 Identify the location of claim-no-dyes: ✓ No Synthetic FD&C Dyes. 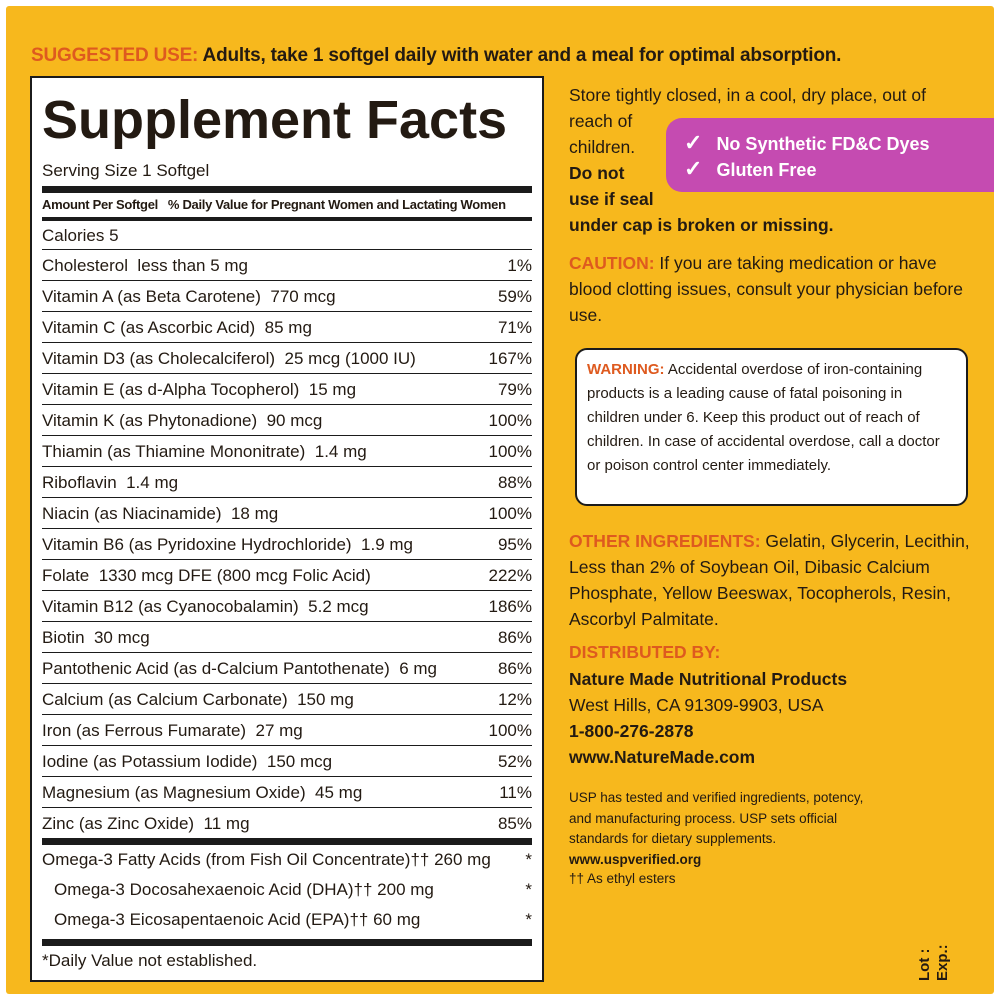
(806, 143).